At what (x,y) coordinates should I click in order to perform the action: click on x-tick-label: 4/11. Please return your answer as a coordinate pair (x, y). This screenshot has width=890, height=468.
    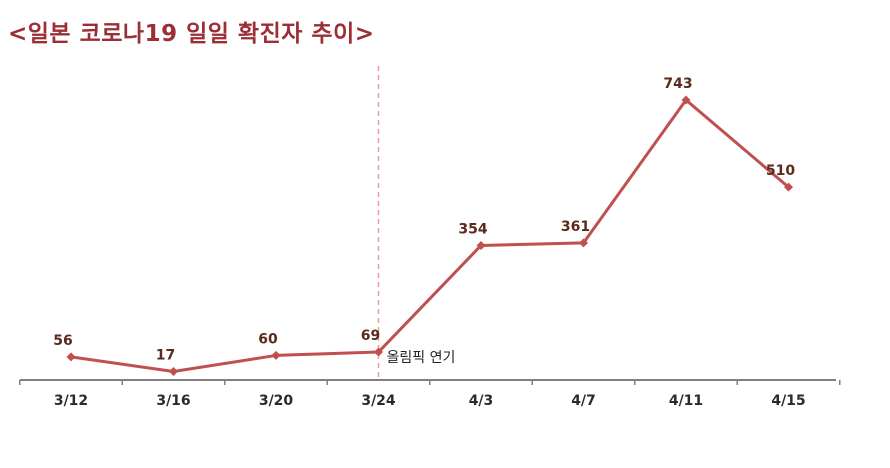
    Looking at the image, I should click on (686, 401).